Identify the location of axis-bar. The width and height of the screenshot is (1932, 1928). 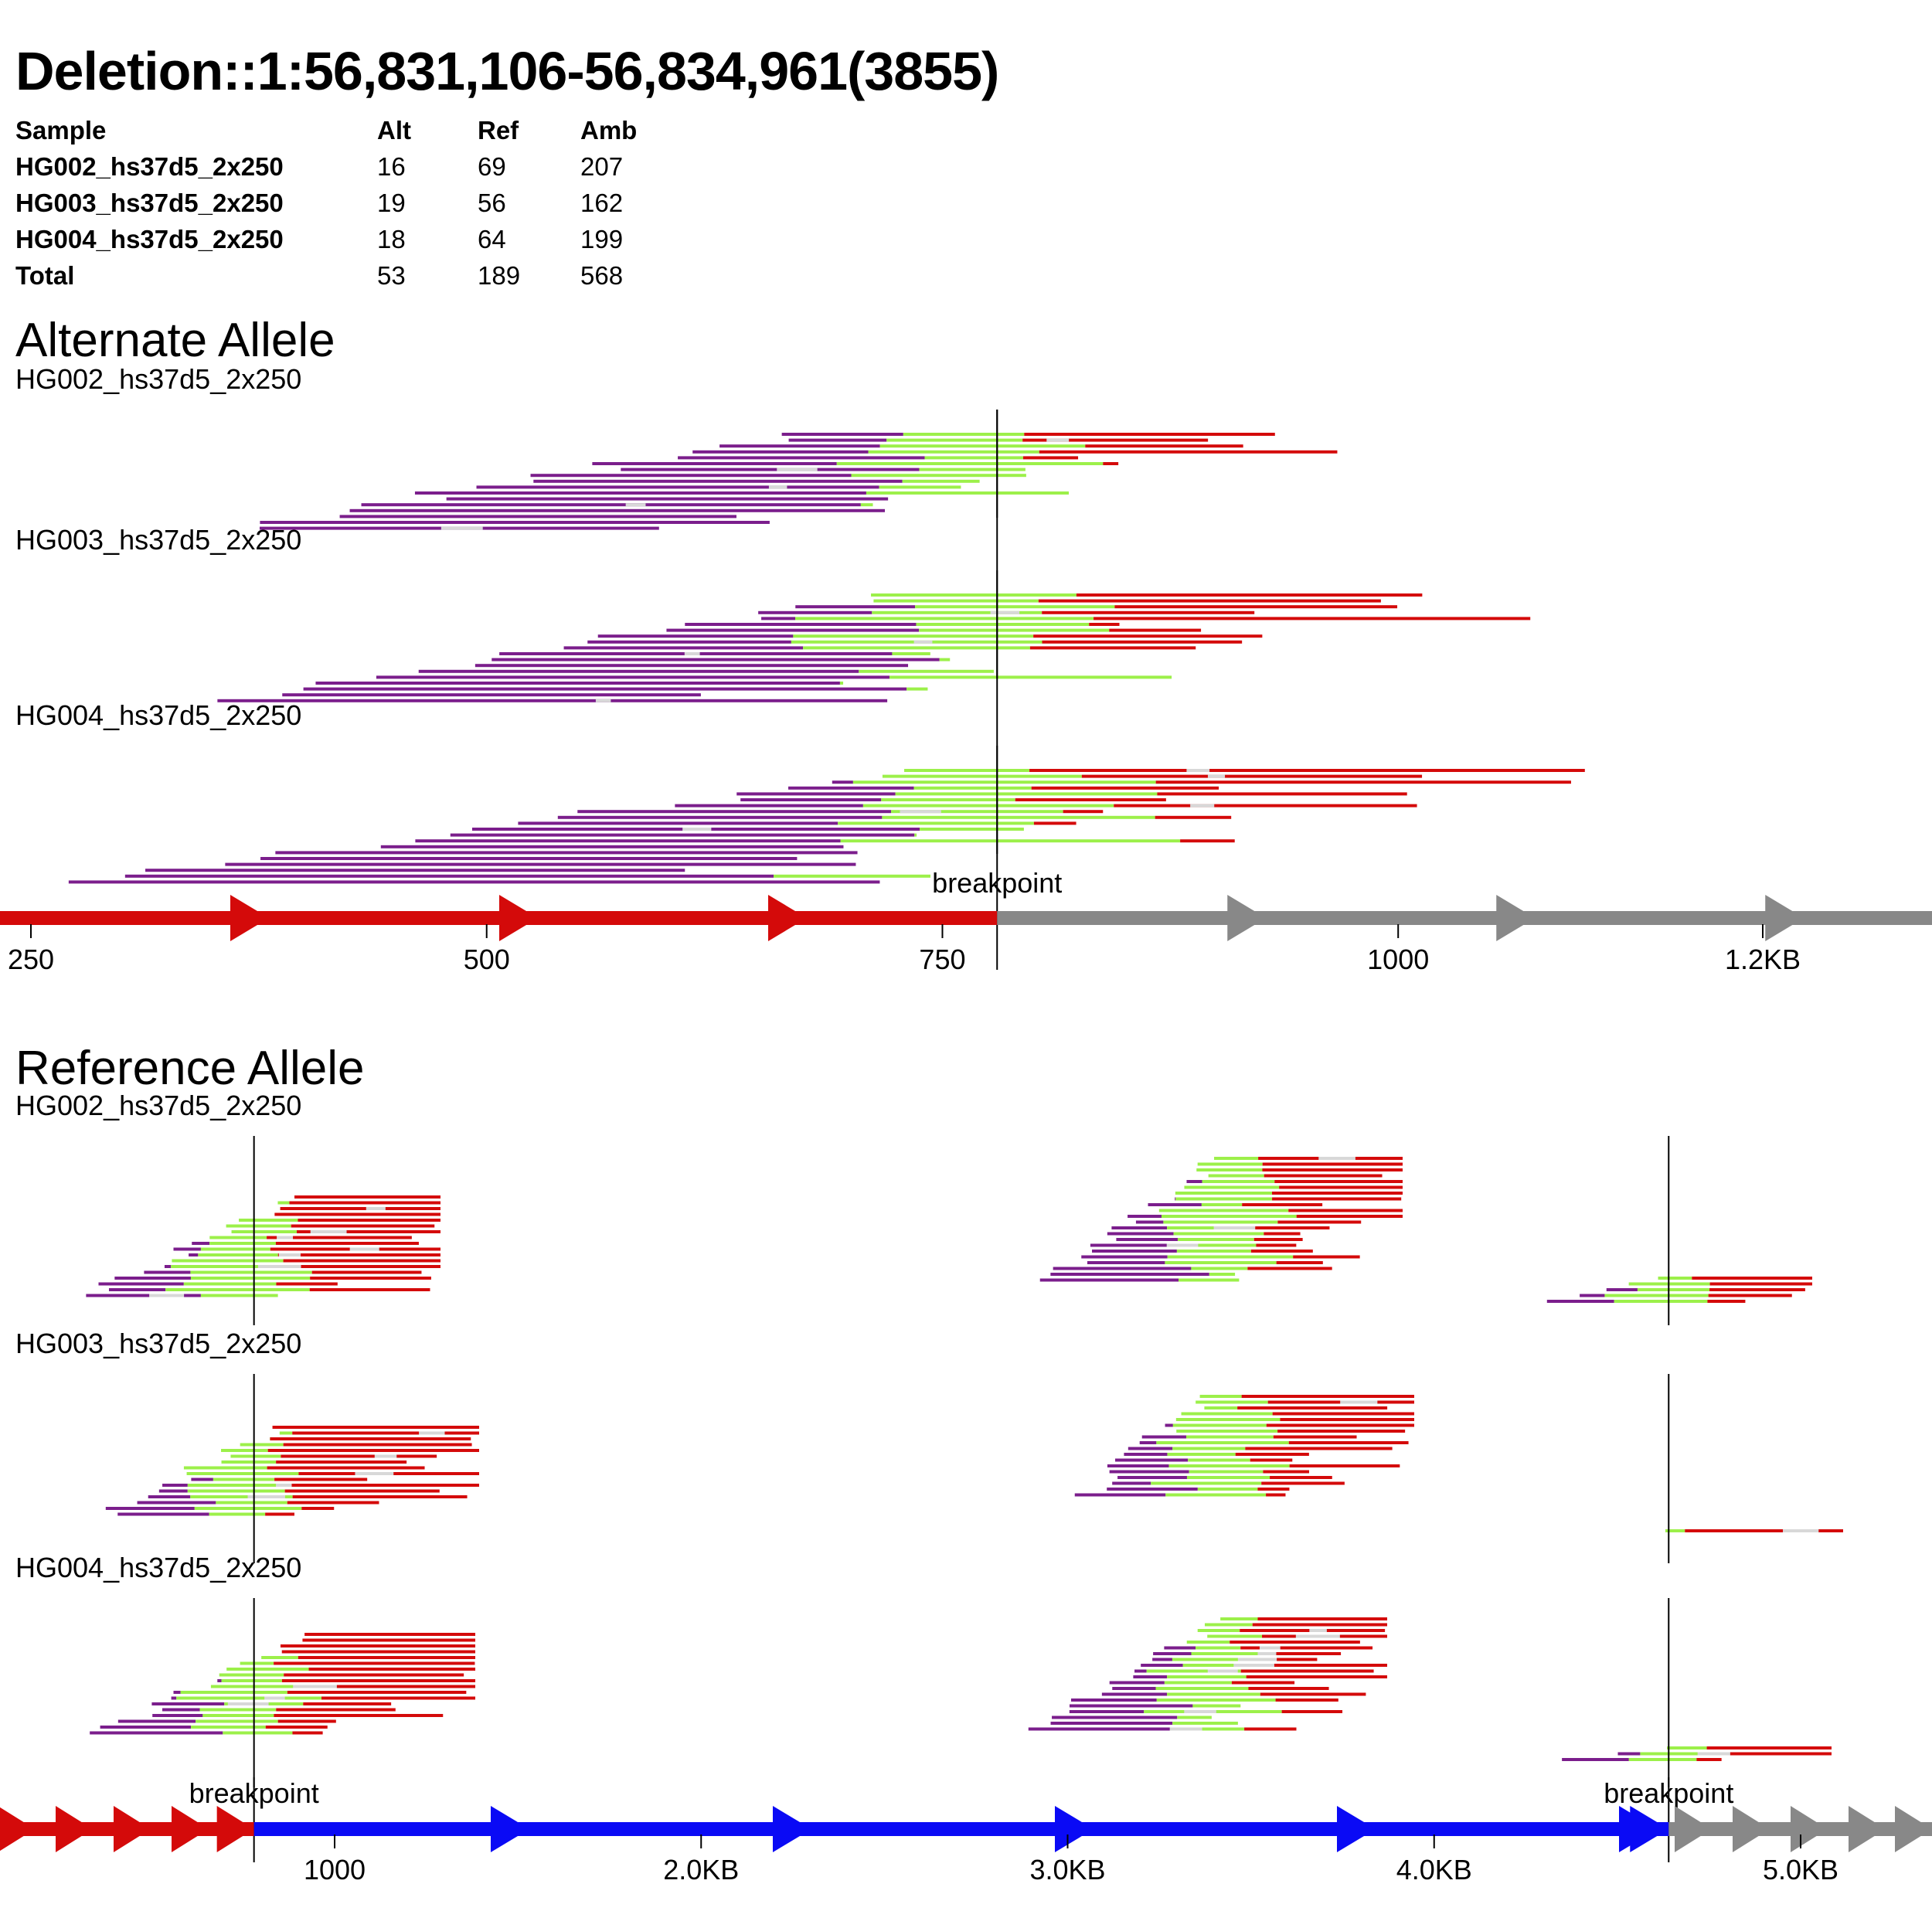
(499, 918).